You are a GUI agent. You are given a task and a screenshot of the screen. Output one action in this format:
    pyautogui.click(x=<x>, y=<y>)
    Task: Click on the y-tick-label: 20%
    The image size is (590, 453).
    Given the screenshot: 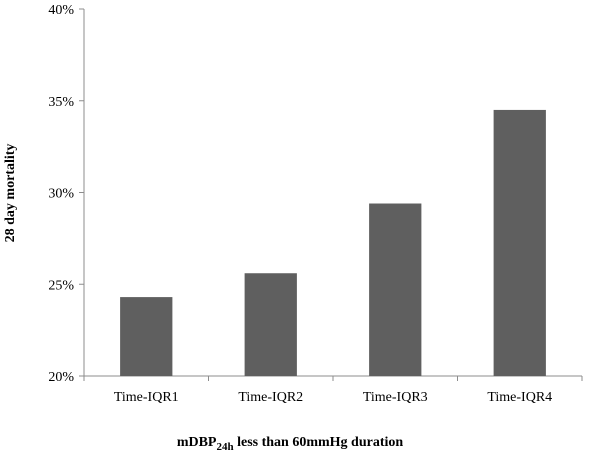 What is the action you would take?
    pyautogui.click(x=61, y=377)
    